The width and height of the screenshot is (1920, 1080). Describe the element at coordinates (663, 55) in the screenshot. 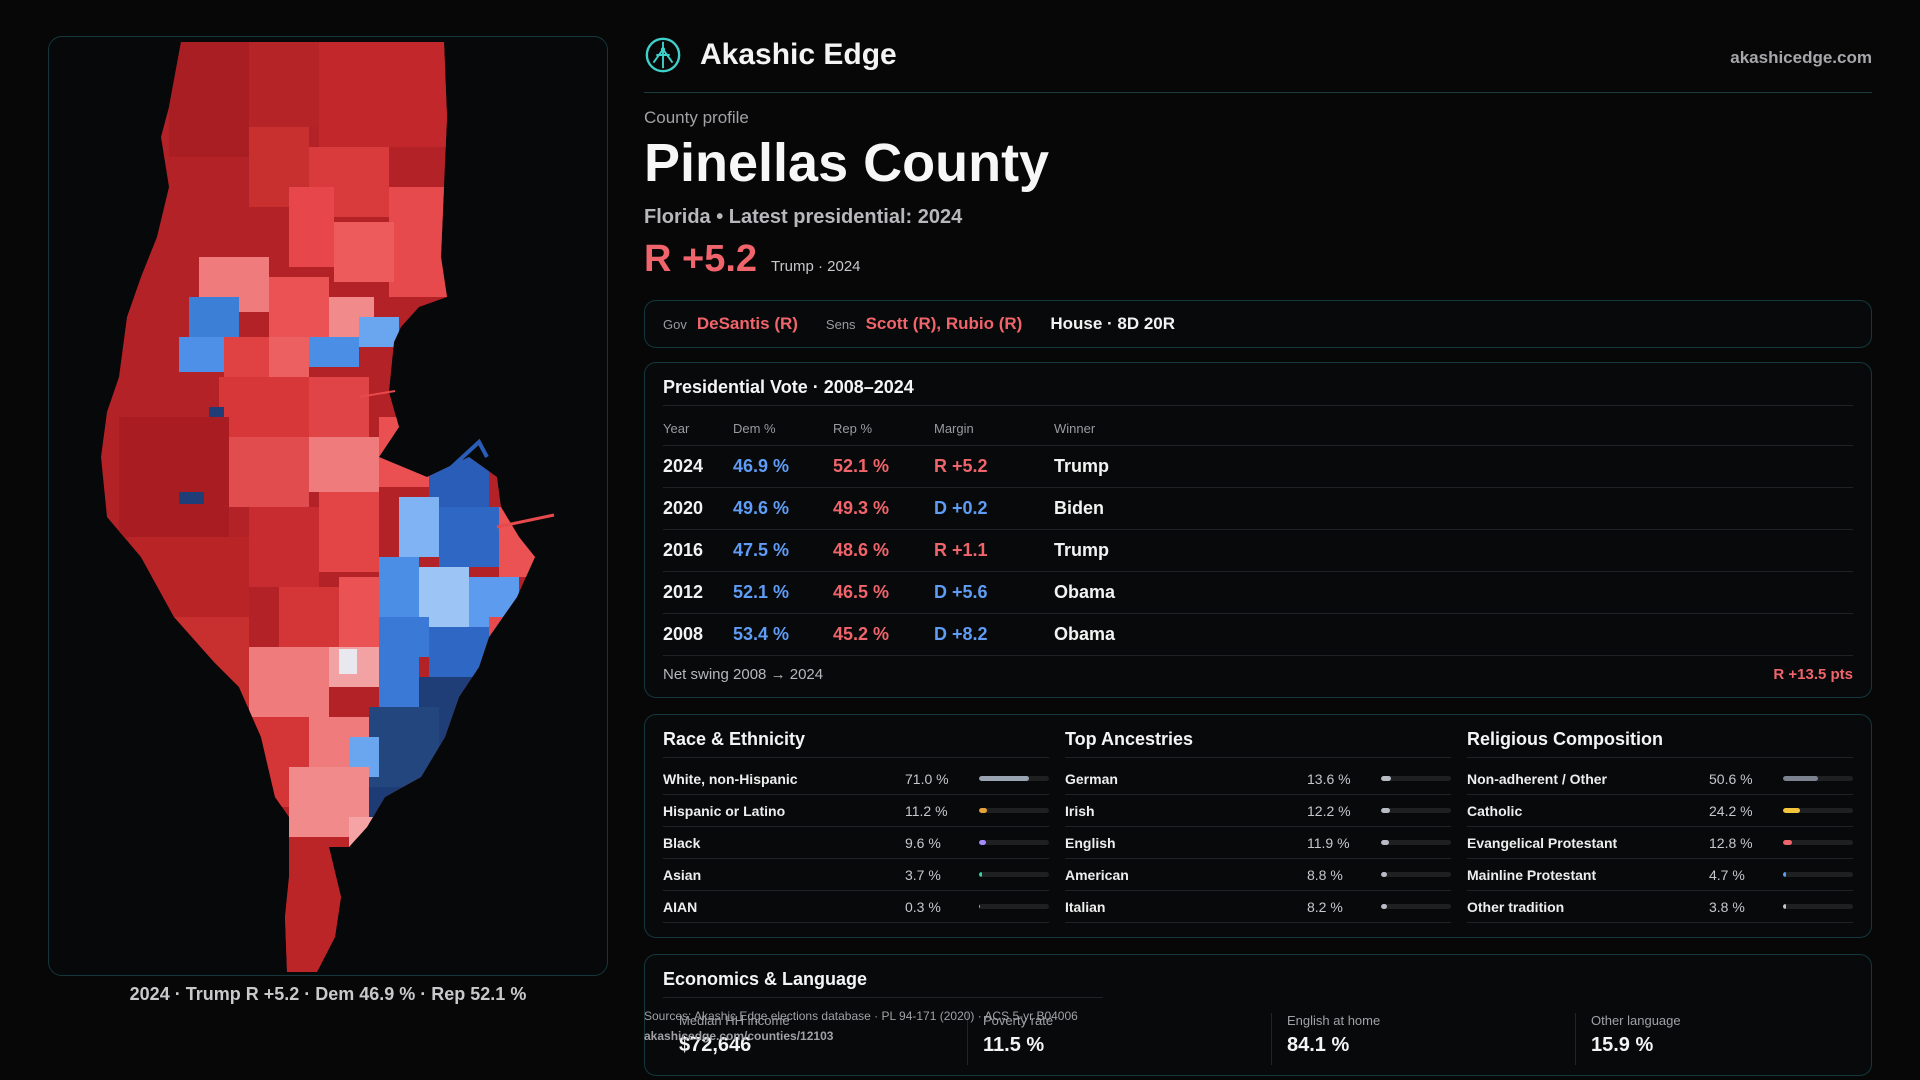

I see `akashic-edge-logo-icon` at that location.